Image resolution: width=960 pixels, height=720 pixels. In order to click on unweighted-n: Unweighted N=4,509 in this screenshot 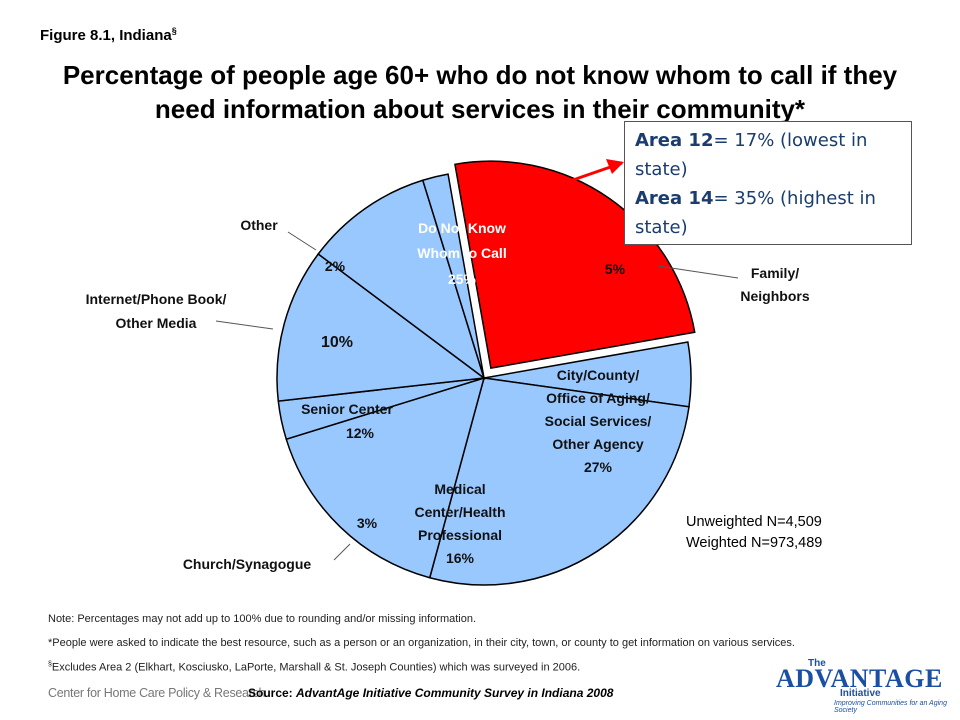, I will do `click(754, 522)`.